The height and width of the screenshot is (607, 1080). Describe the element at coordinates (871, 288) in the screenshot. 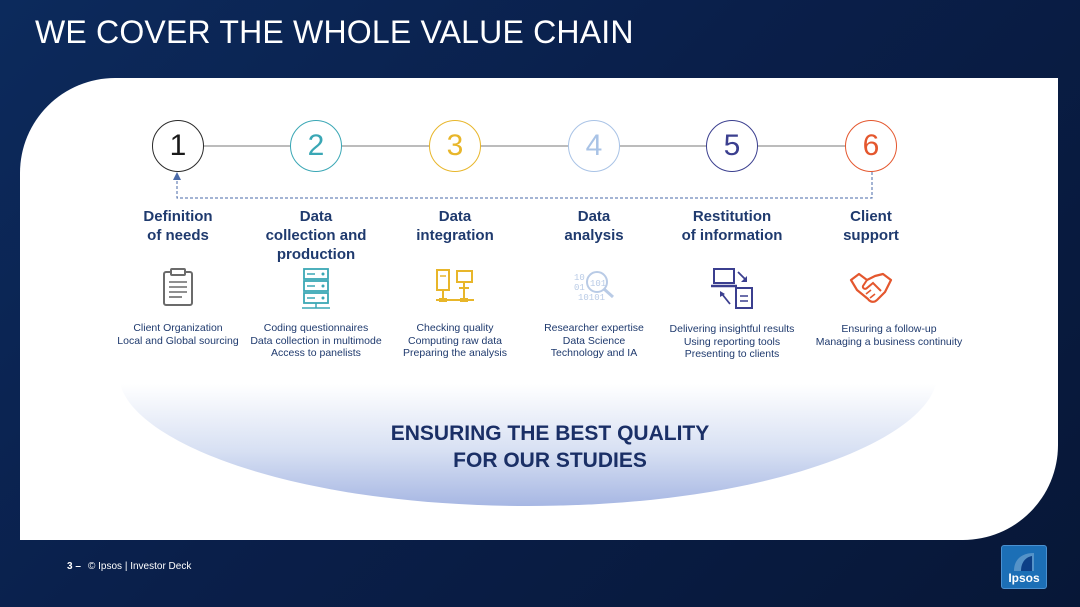

I see `handshake-icon` at that location.